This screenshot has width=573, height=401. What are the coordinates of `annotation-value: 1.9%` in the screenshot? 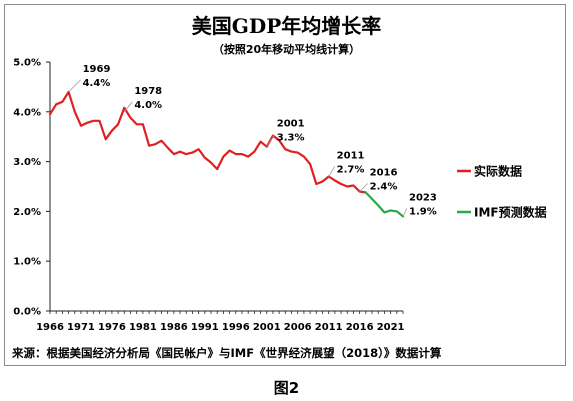 It's located at (423, 211).